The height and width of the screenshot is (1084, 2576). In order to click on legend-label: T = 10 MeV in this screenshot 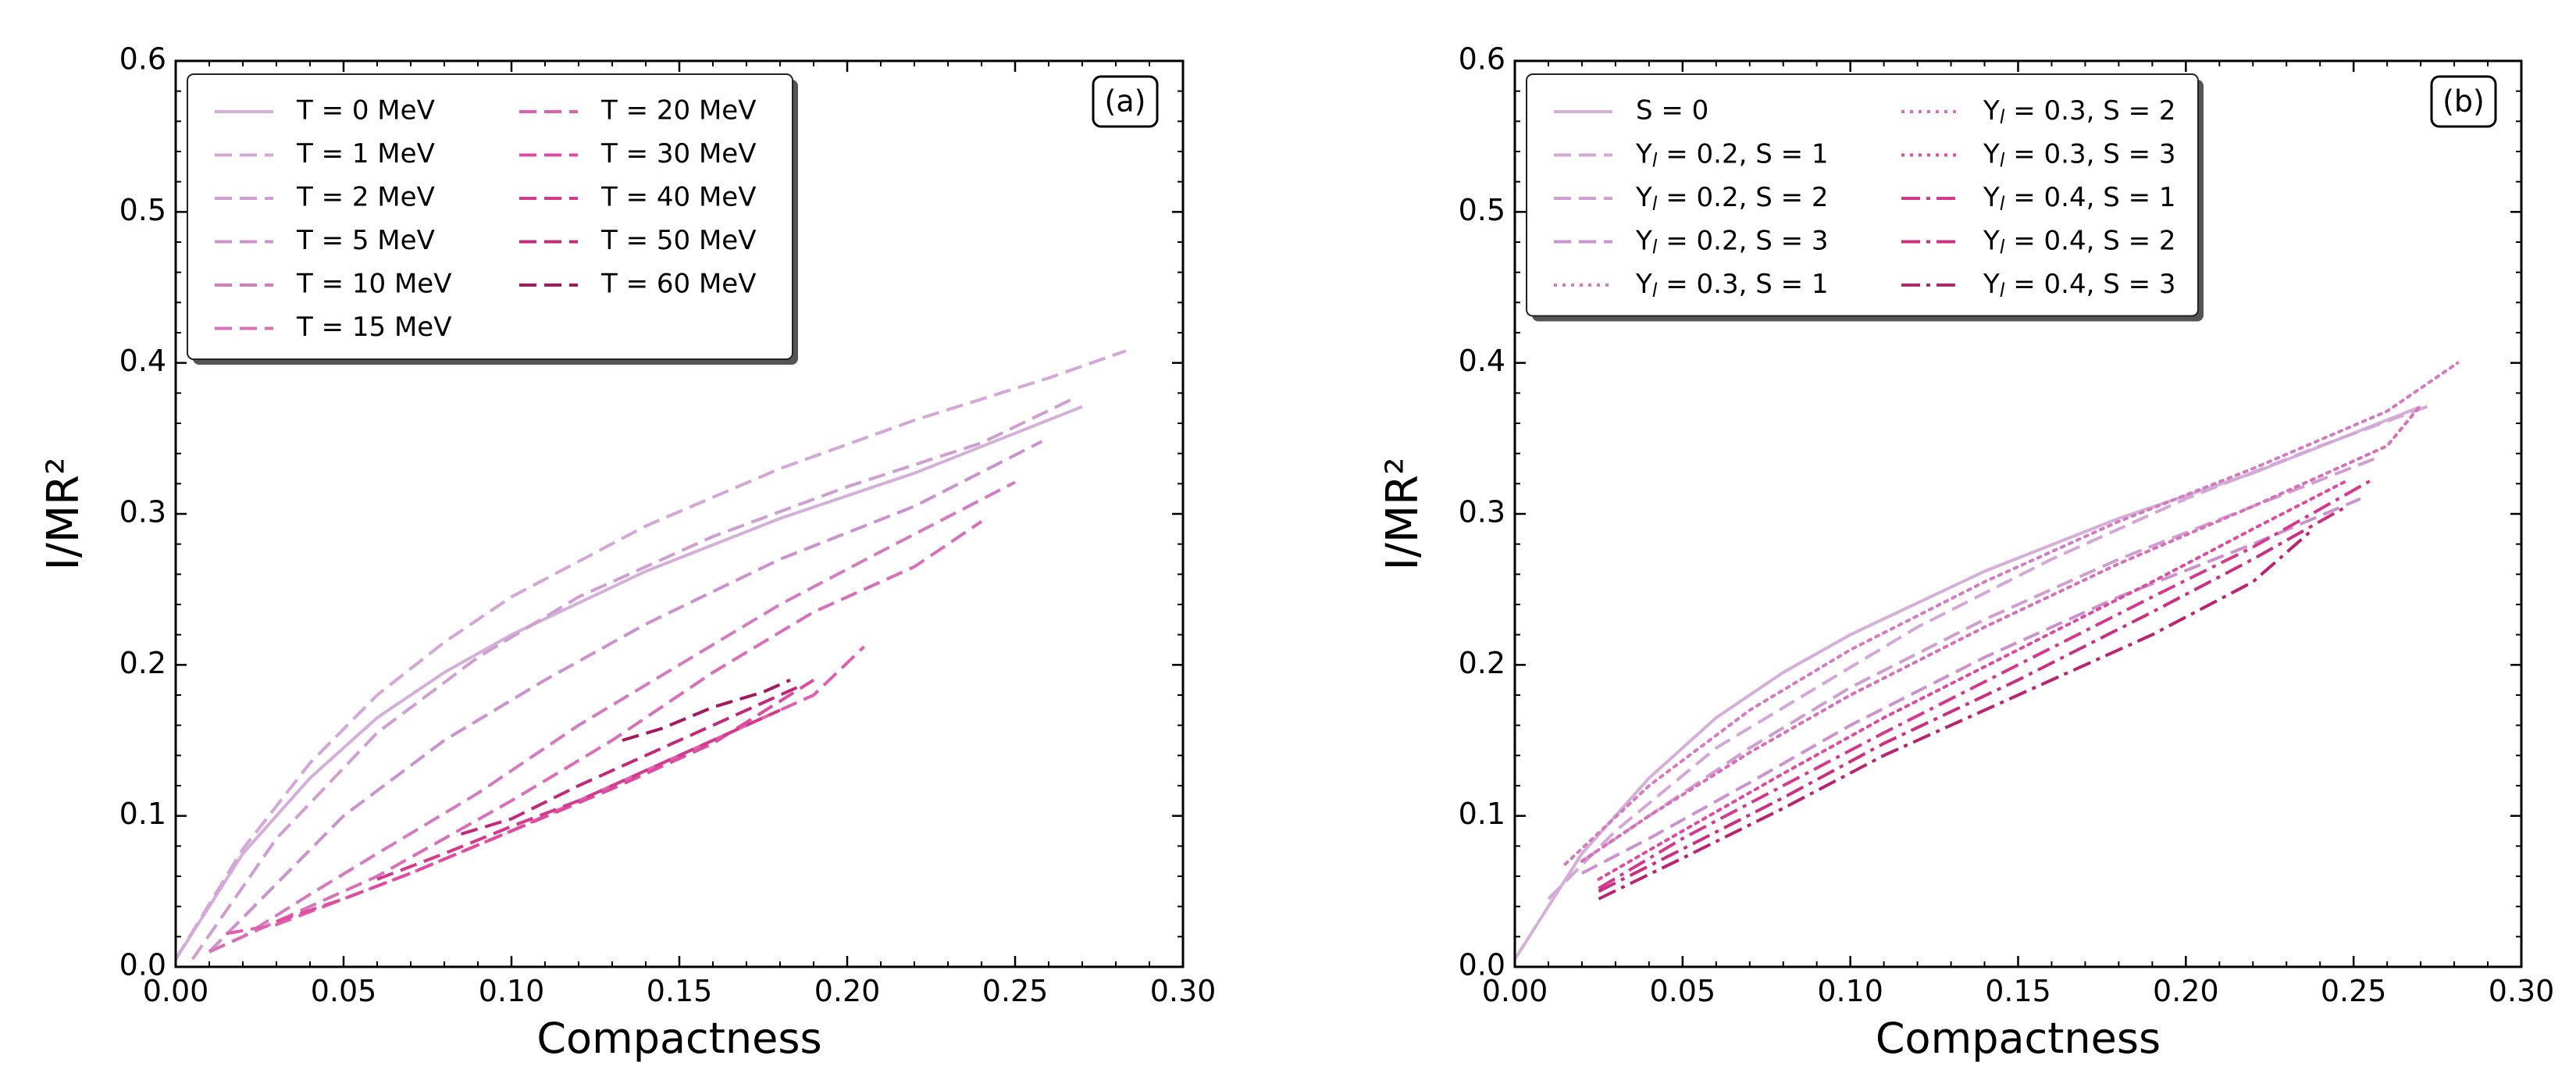, I will do `click(373, 284)`.